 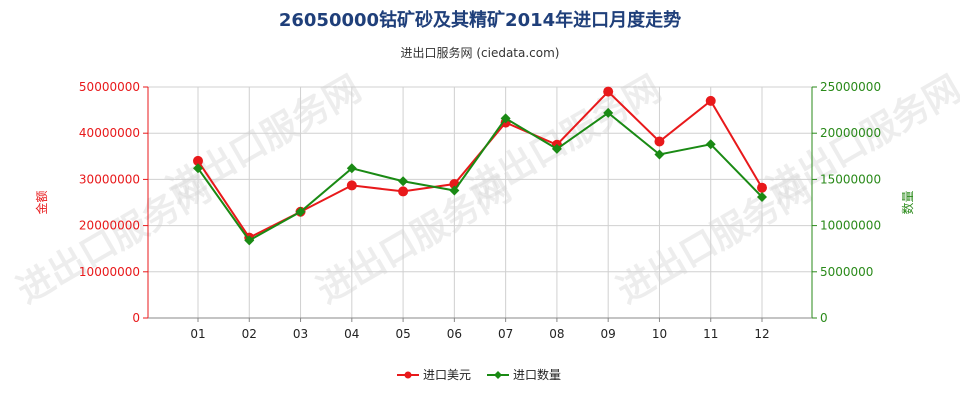 What do you see at coordinates (249, 334) in the screenshot?
I see `x-tick-label: 02` at bounding box center [249, 334].